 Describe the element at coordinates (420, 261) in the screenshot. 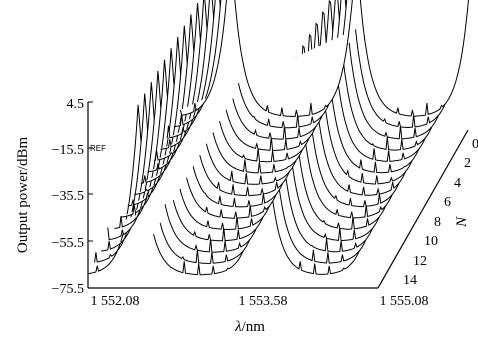

I see `n-tick-label: 12` at that location.